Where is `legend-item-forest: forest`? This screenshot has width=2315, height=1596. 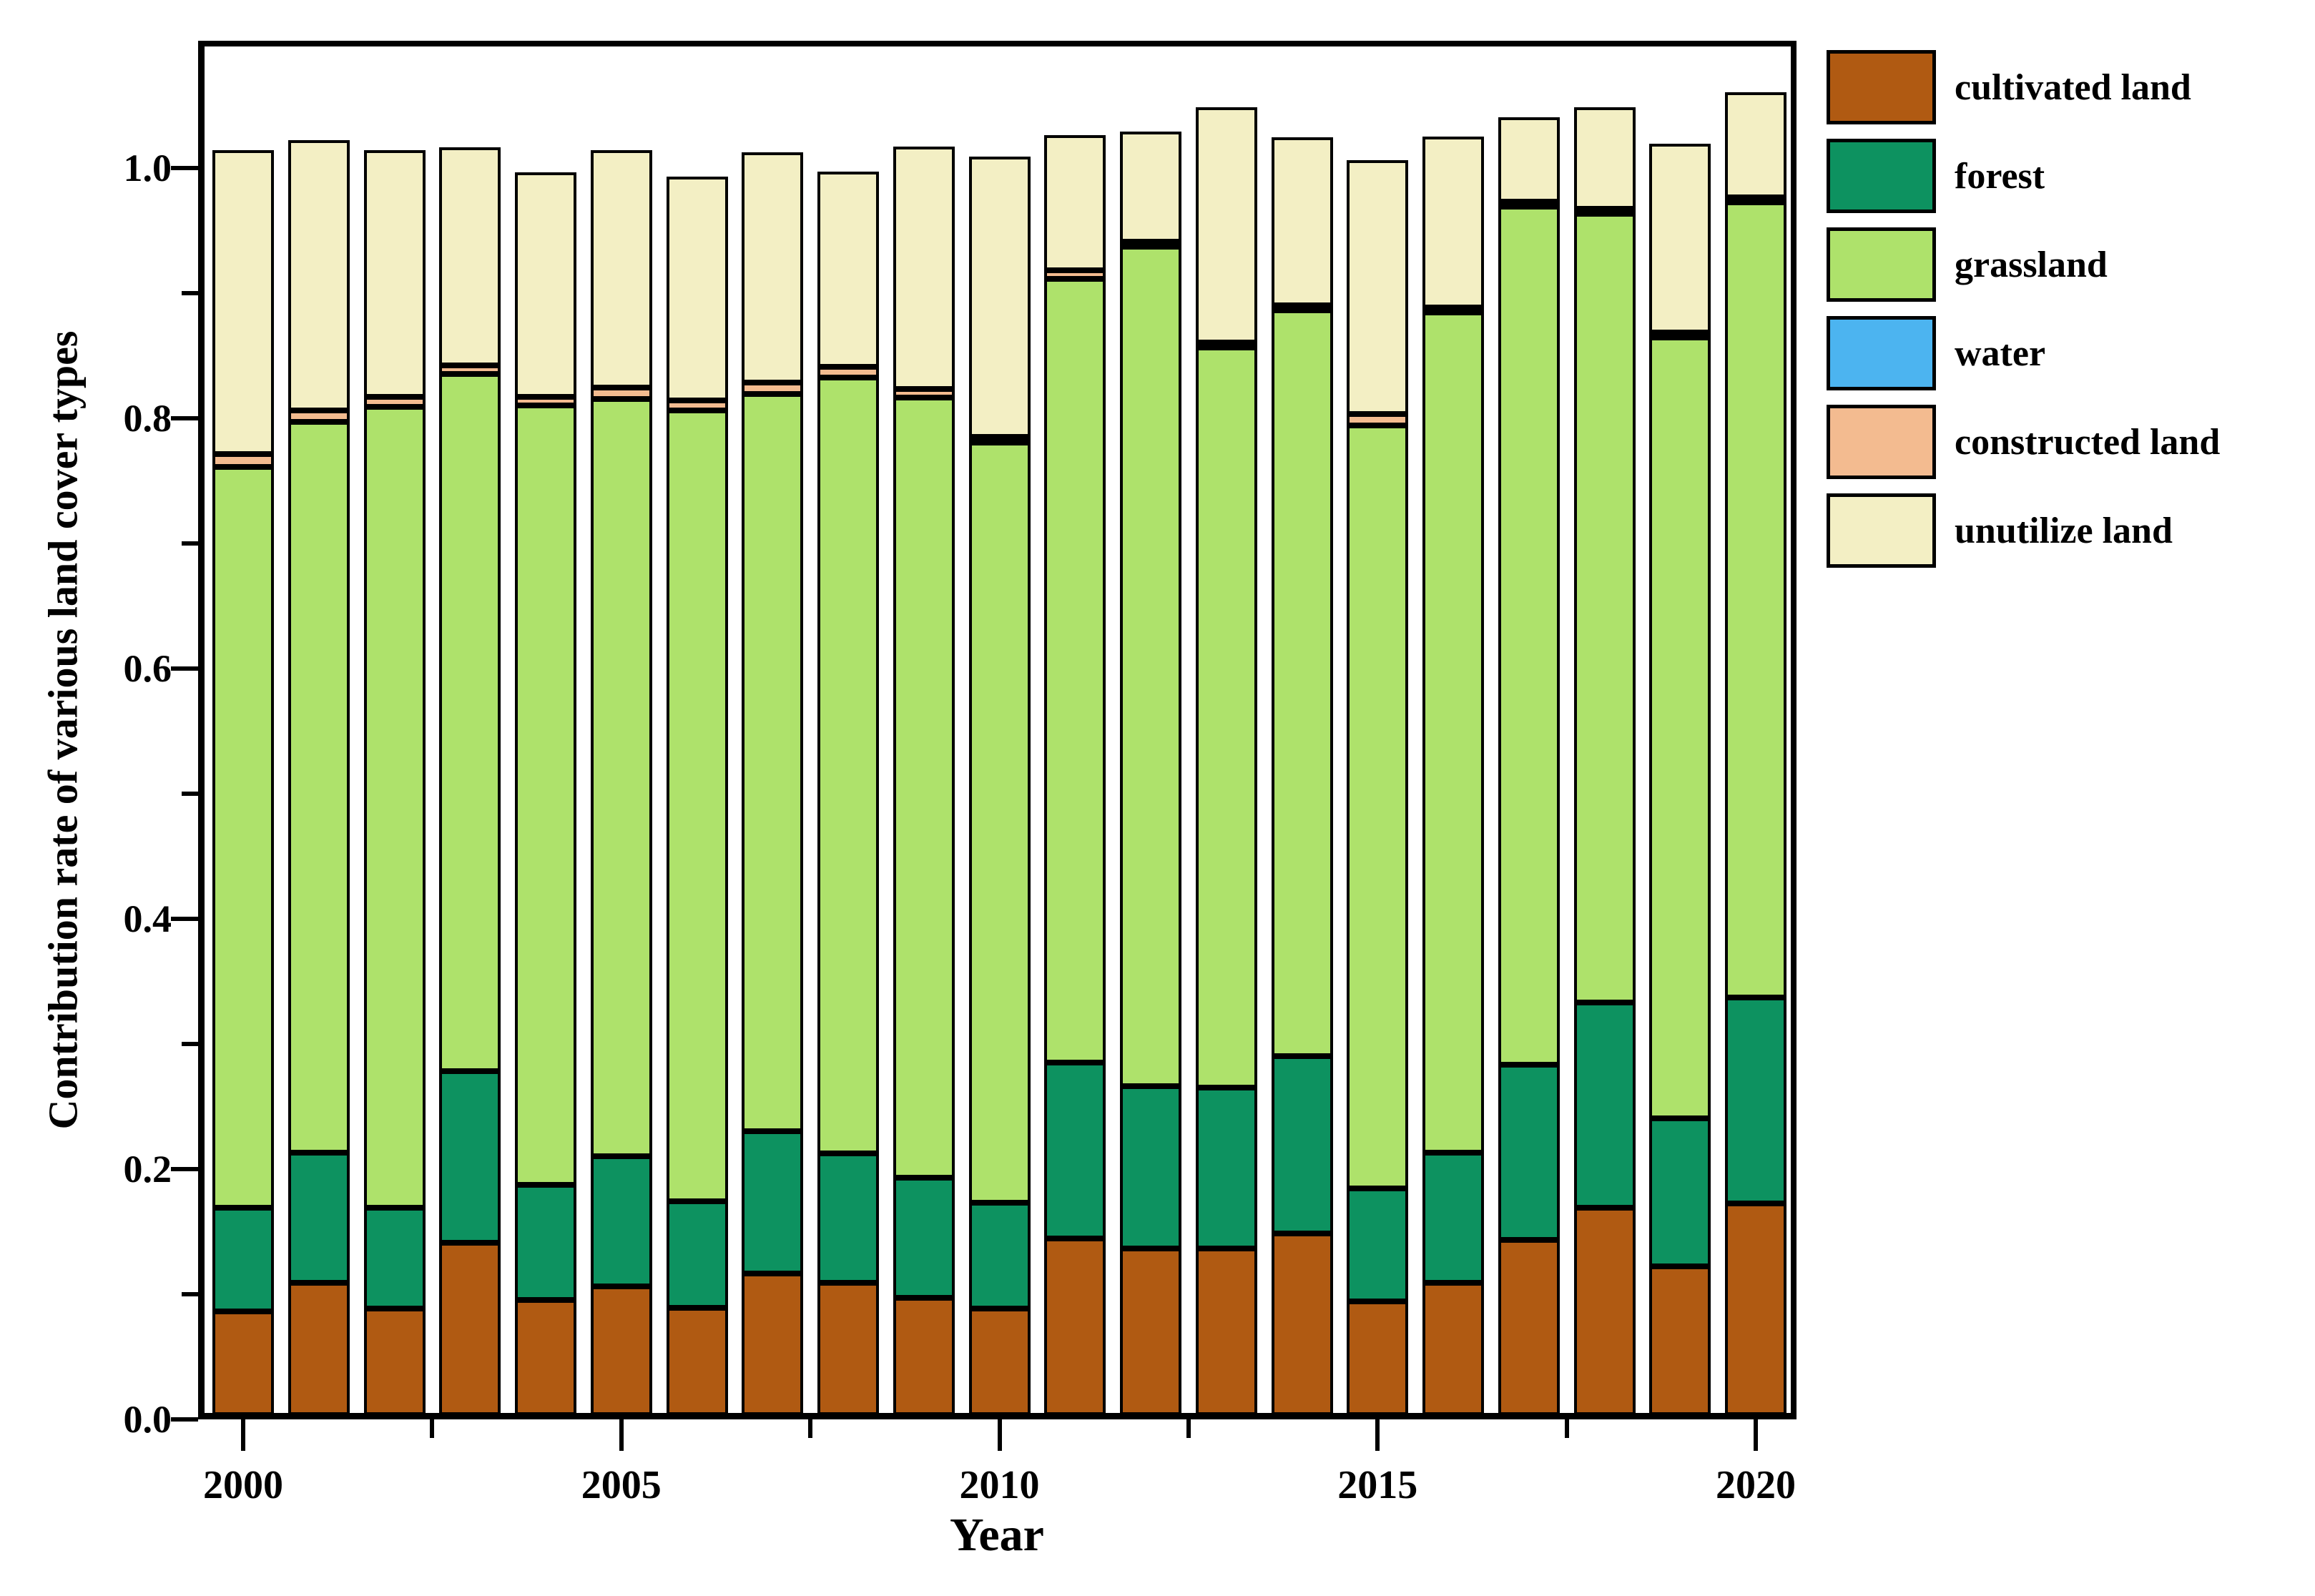 legend-item-forest: forest is located at coordinates (2023, 176).